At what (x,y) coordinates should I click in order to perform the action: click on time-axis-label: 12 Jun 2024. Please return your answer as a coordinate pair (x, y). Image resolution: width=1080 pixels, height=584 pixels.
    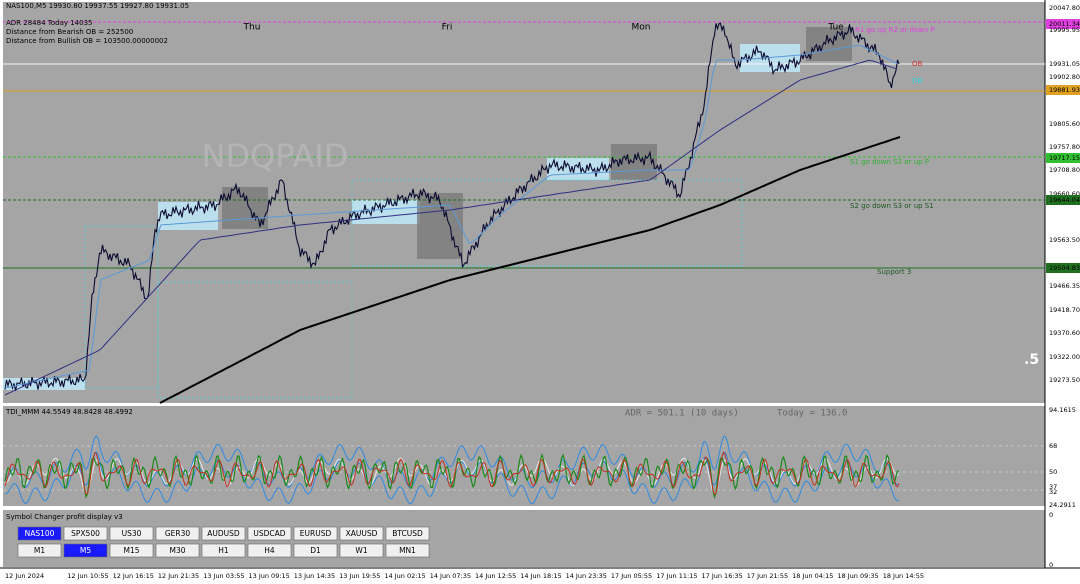
    Looking at the image, I should click on (24, 576).